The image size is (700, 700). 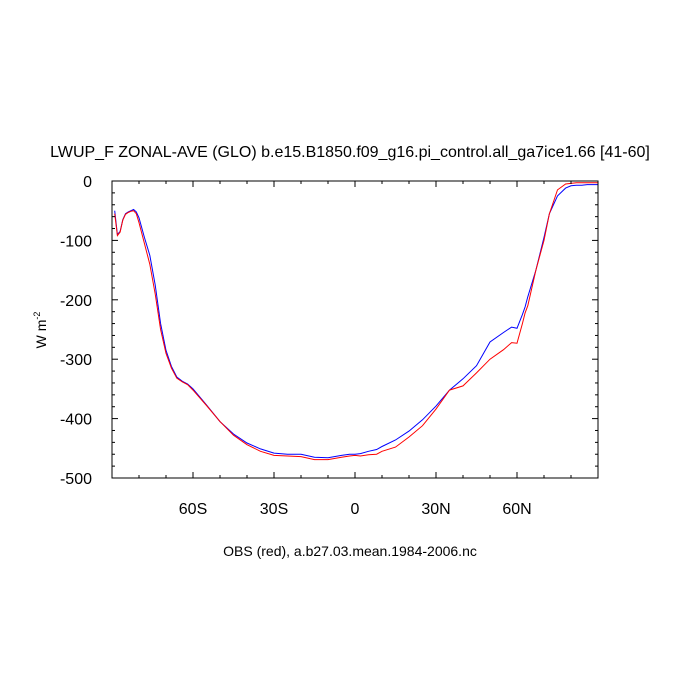 I want to click on x-tick-labels: 60S 30S 0 30N 60N, so click(x=355, y=509).